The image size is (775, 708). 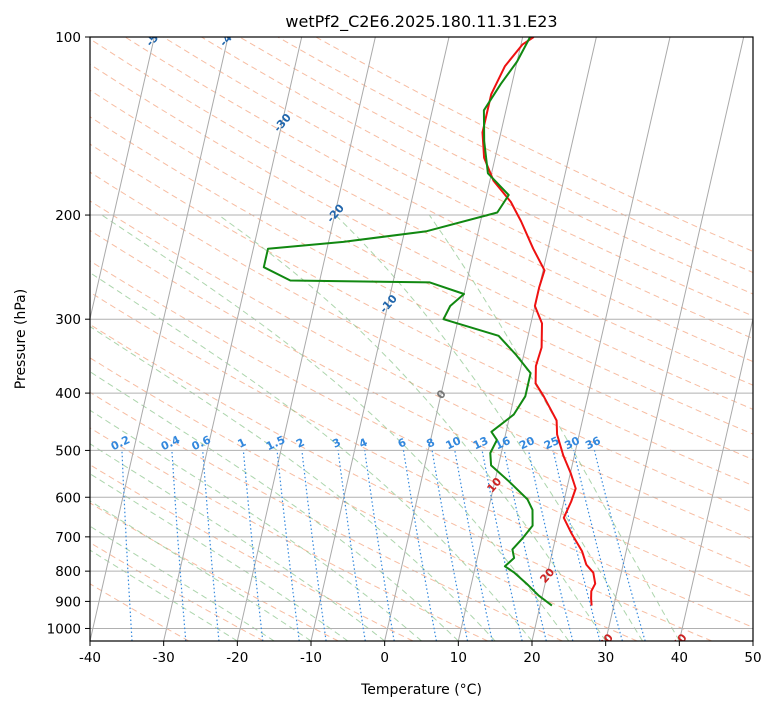 What do you see at coordinates (68, 38) in the screenshot?
I see `y-tick-label: 100` at bounding box center [68, 38].